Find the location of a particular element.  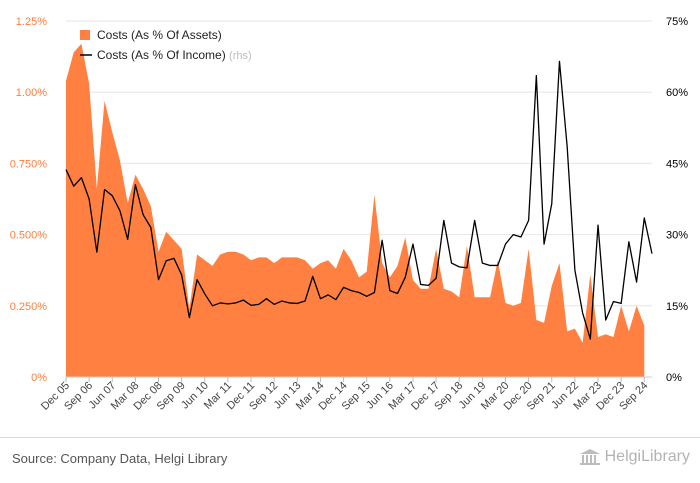

left-axis-tick-label: 0.500% is located at coordinates (29, 236).